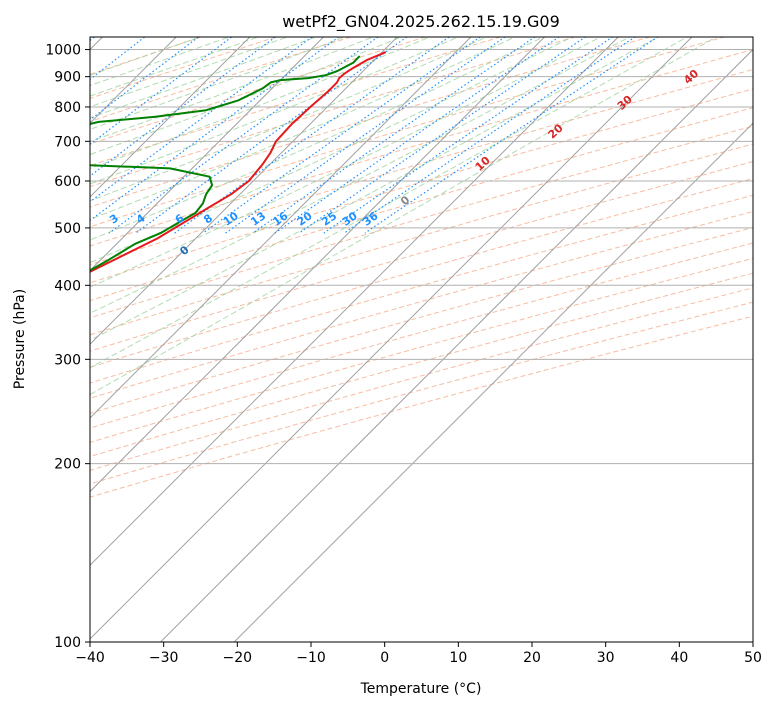 This screenshot has height=708, width=775. What do you see at coordinates (63, 51) in the screenshot?
I see `y-tick-label: 1000` at bounding box center [63, 51].